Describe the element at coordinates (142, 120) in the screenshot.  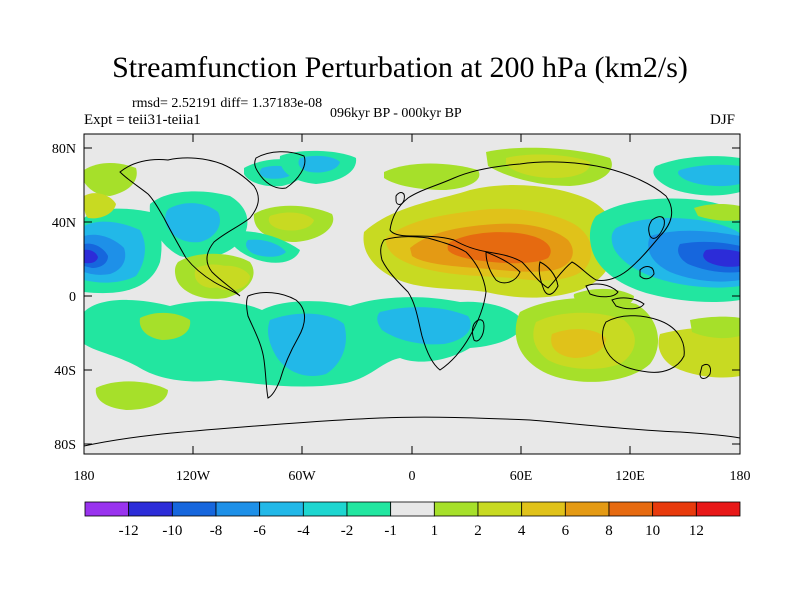
I see `experiment-label: Expt = teii31-teiia1` at that location.